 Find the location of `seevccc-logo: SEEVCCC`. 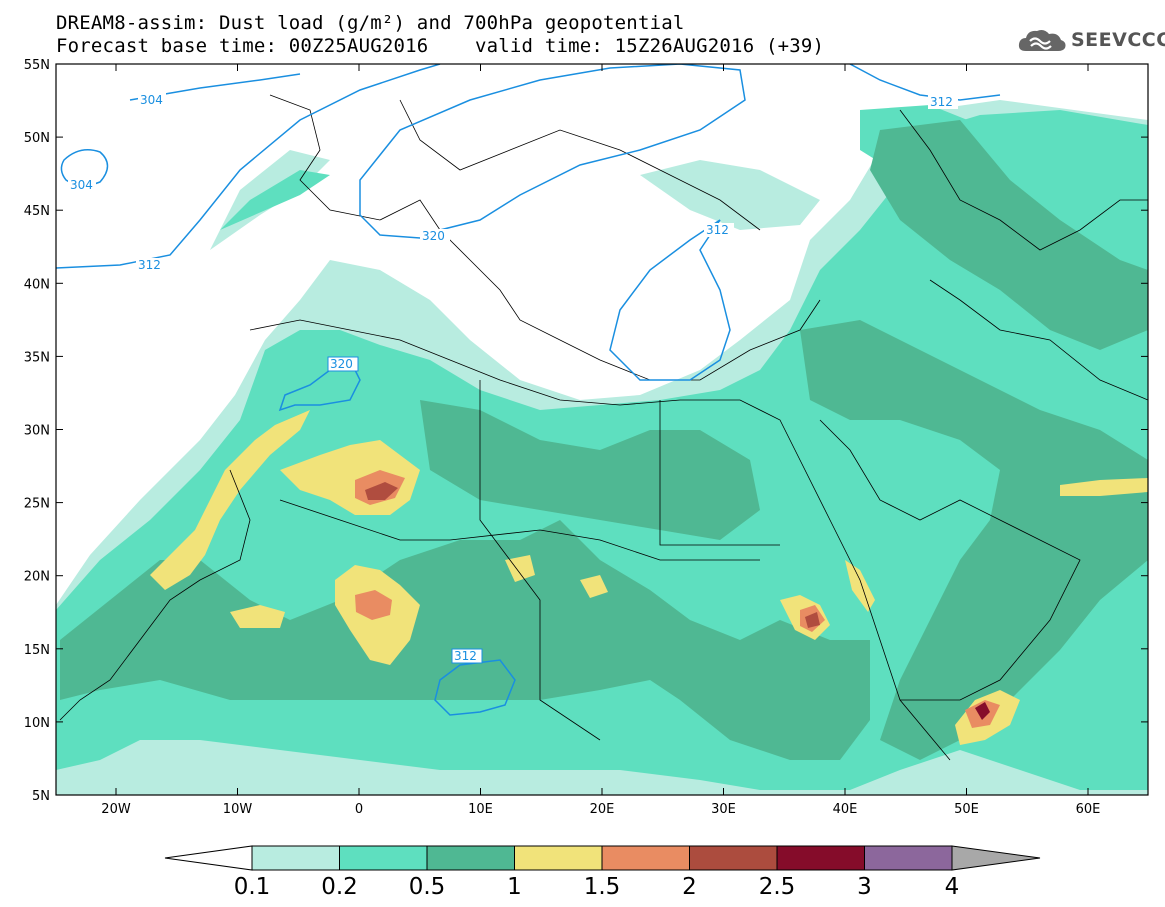

seevccc-logo: SEEVCCC is located at coordinates (1090, 40).